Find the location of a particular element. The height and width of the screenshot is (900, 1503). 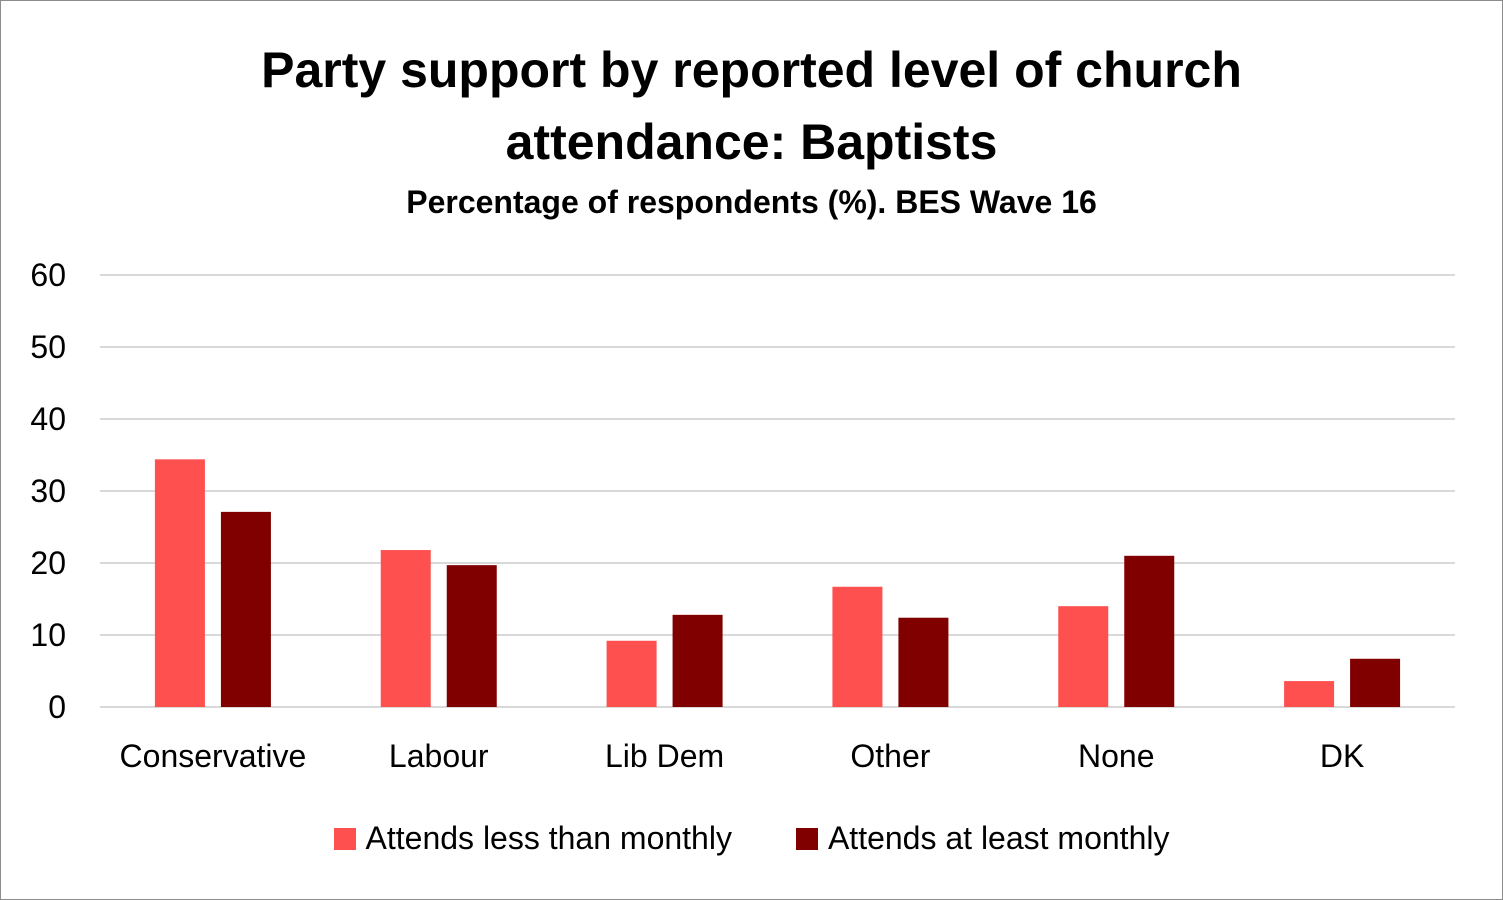

y-tick-label: 0 is located at coordinates (57, 707).